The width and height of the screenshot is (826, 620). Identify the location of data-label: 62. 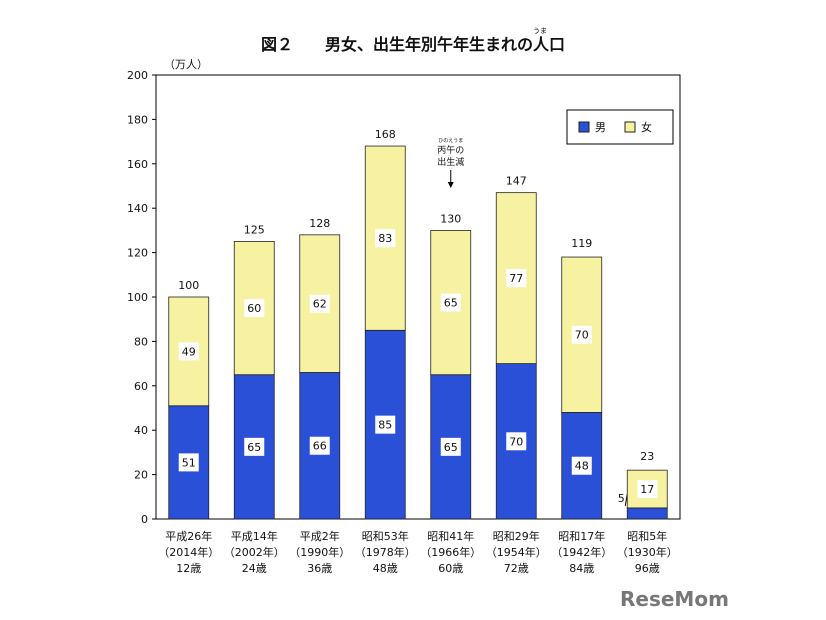
(320, 304).